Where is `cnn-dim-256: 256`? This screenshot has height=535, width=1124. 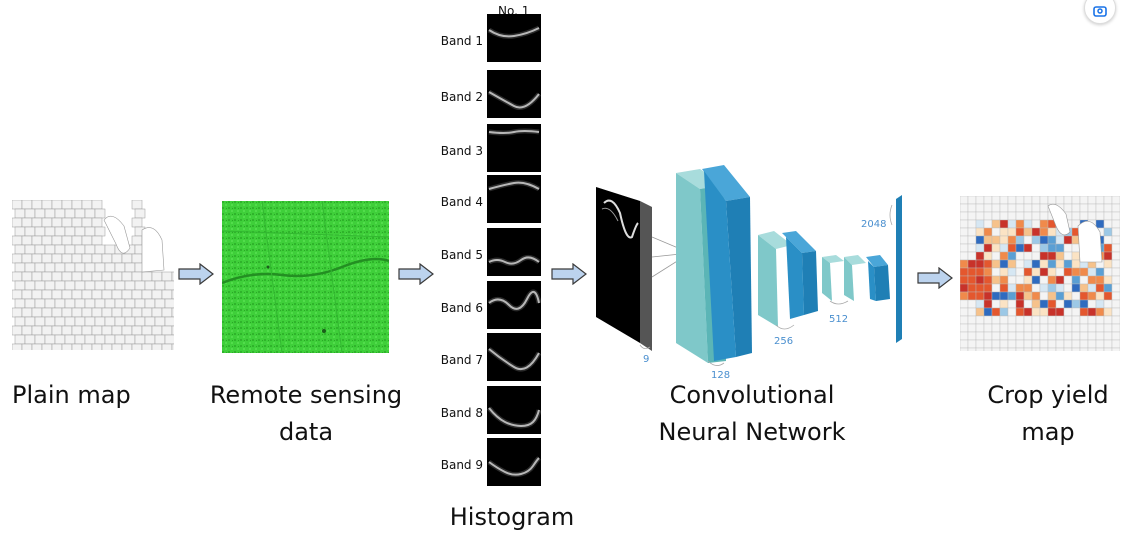
cnn-dim-256: 256 is located at coordinates (784, 341).